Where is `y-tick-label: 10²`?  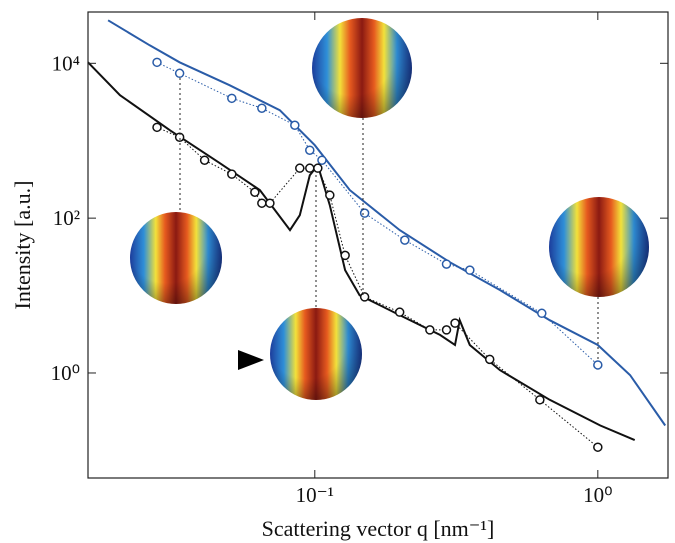
y-tick-label: 10² is located at coordinates (66, 218).